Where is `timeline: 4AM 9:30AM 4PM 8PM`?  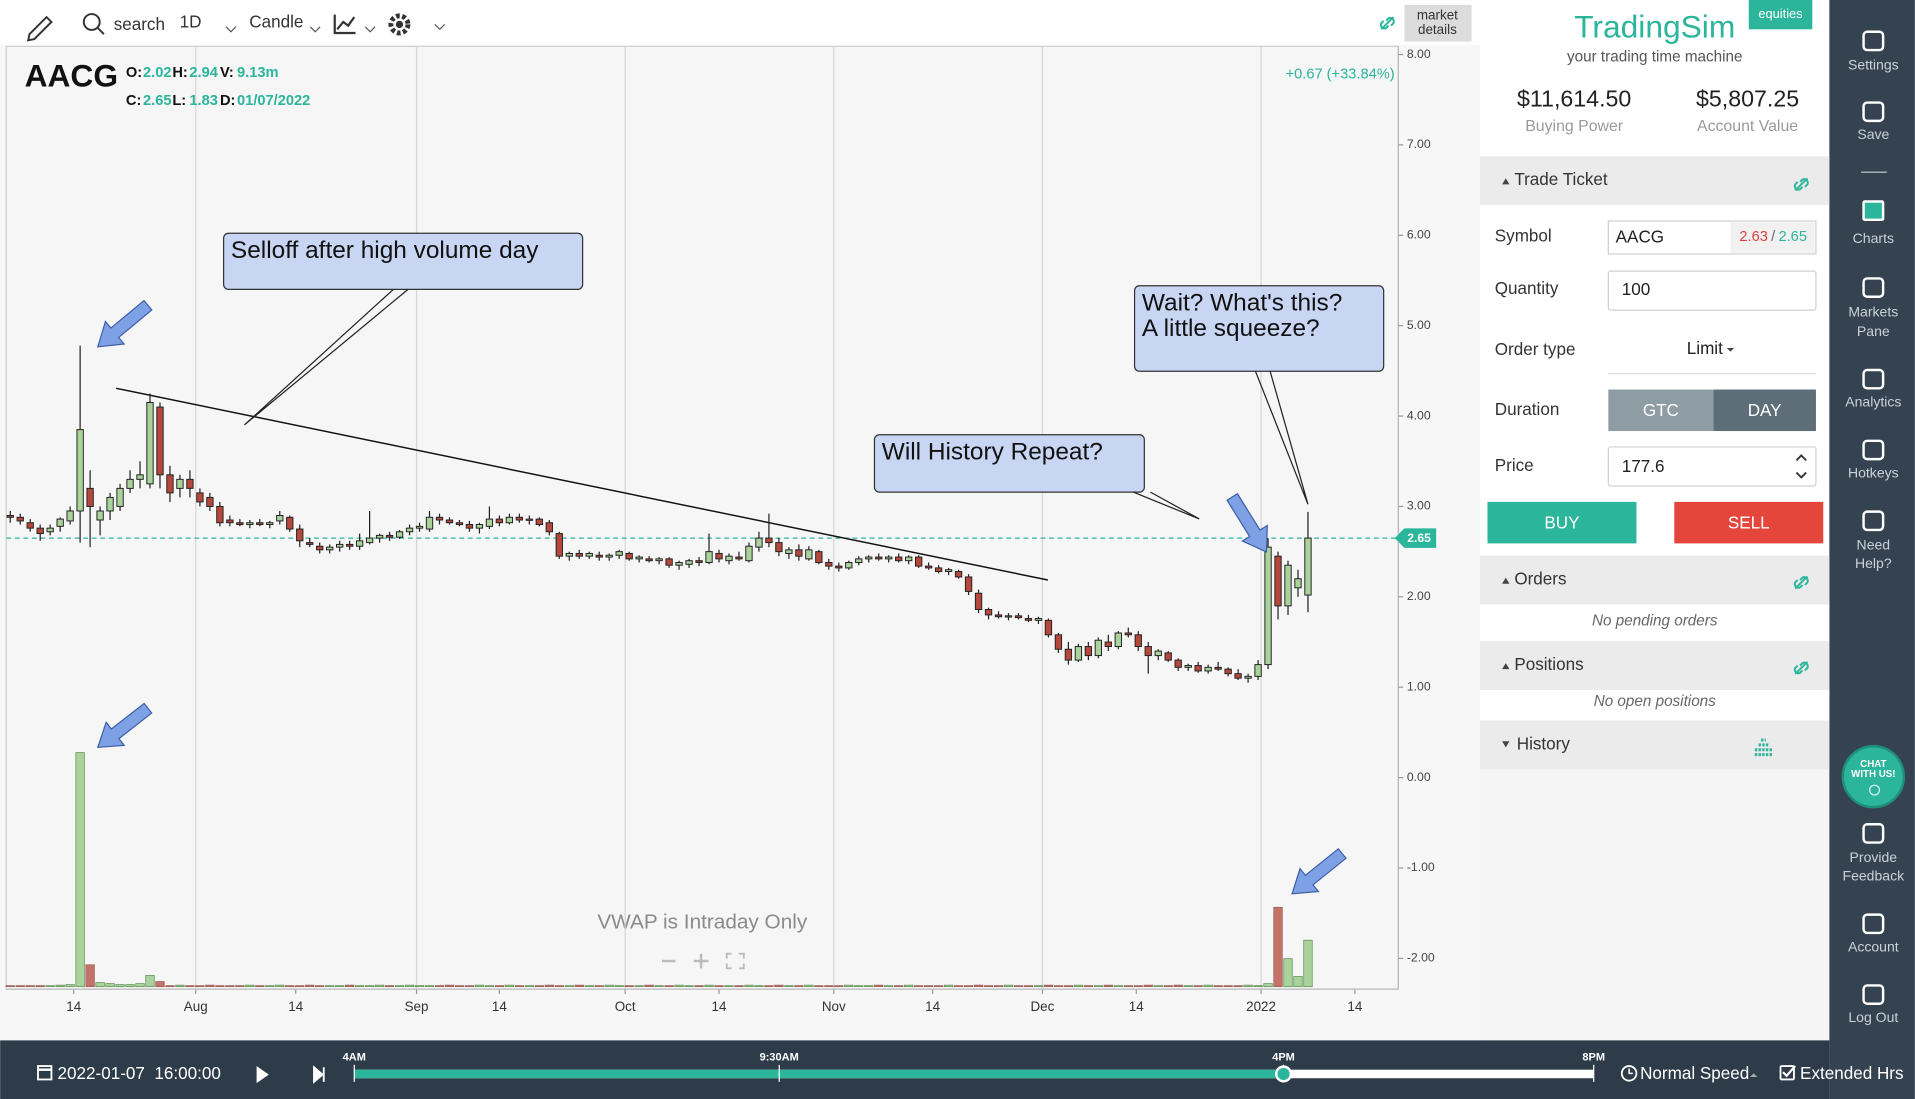
timeline: 4AM 9:30AM 4PM 8PM is located at coordinates (974, 1067).